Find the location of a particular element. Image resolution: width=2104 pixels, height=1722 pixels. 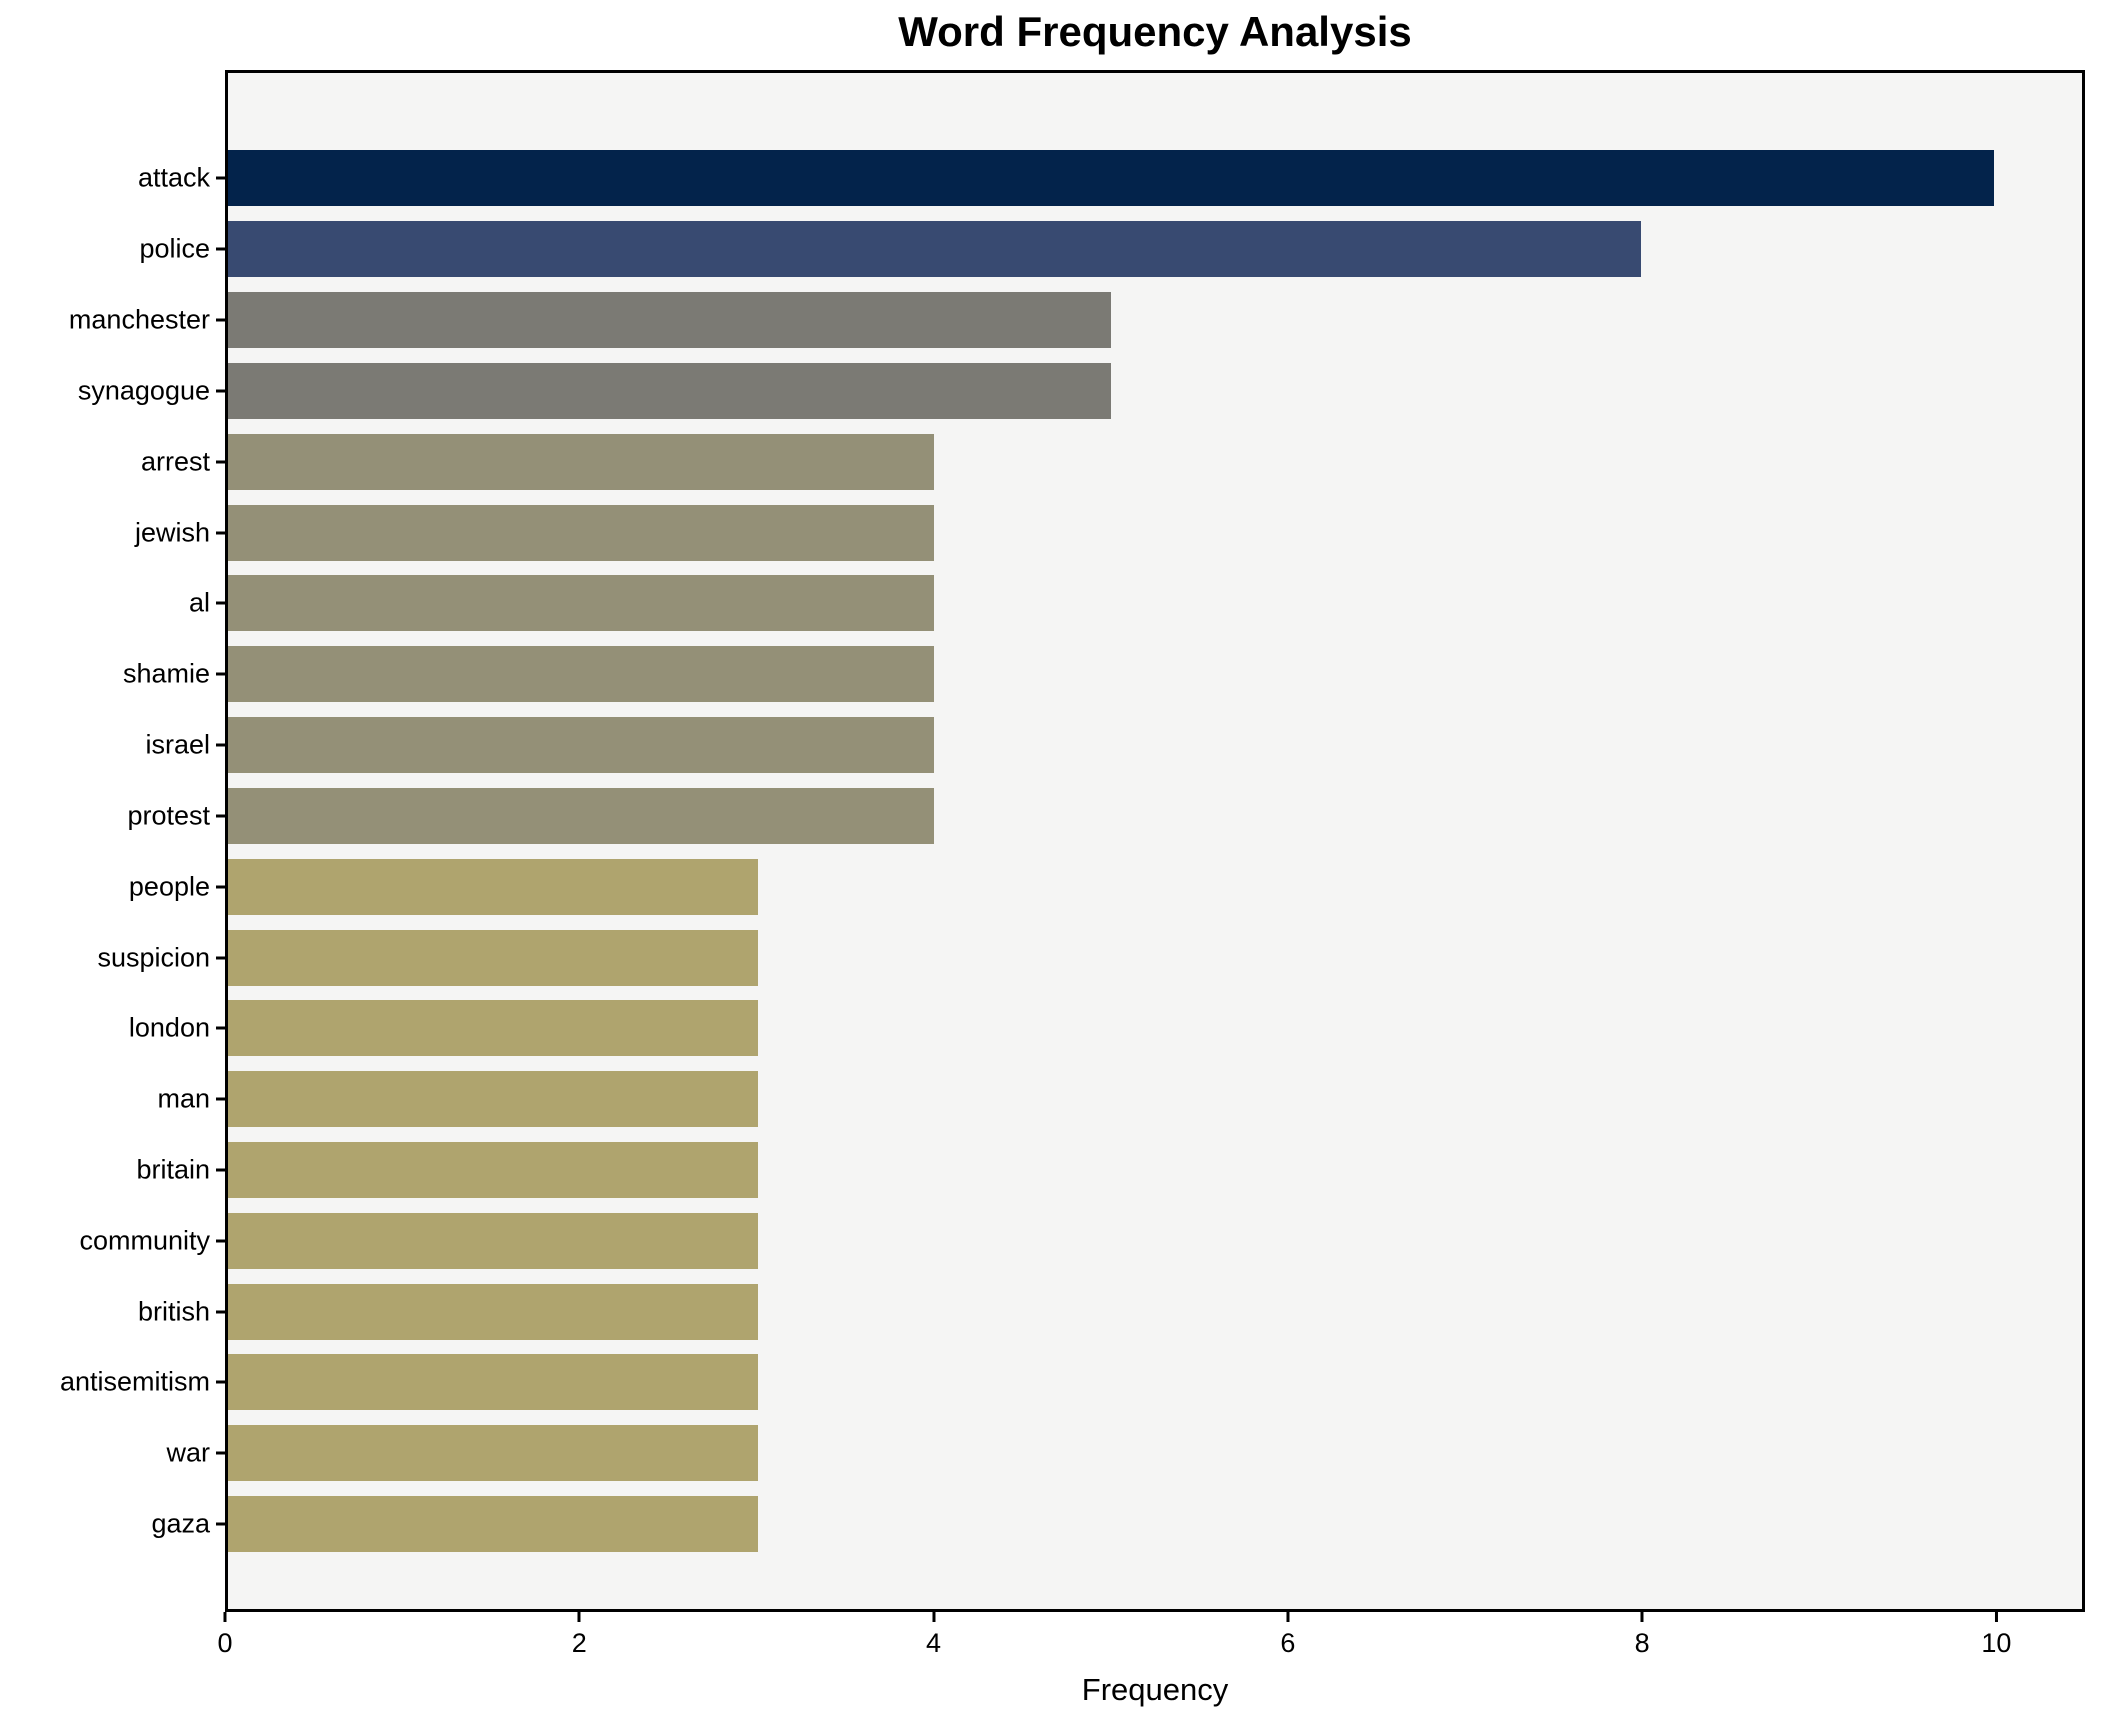

bar-shamie is located at coordinates (581, 674).